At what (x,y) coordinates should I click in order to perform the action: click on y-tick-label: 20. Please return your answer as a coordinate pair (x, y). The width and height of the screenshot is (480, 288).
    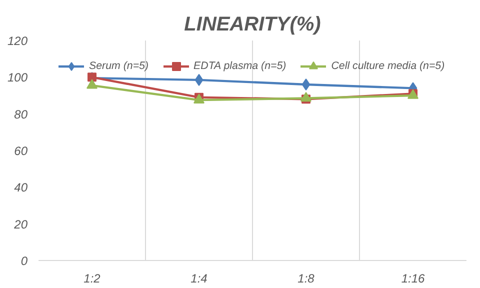
    Looking at the image, I should click on (20, 224).